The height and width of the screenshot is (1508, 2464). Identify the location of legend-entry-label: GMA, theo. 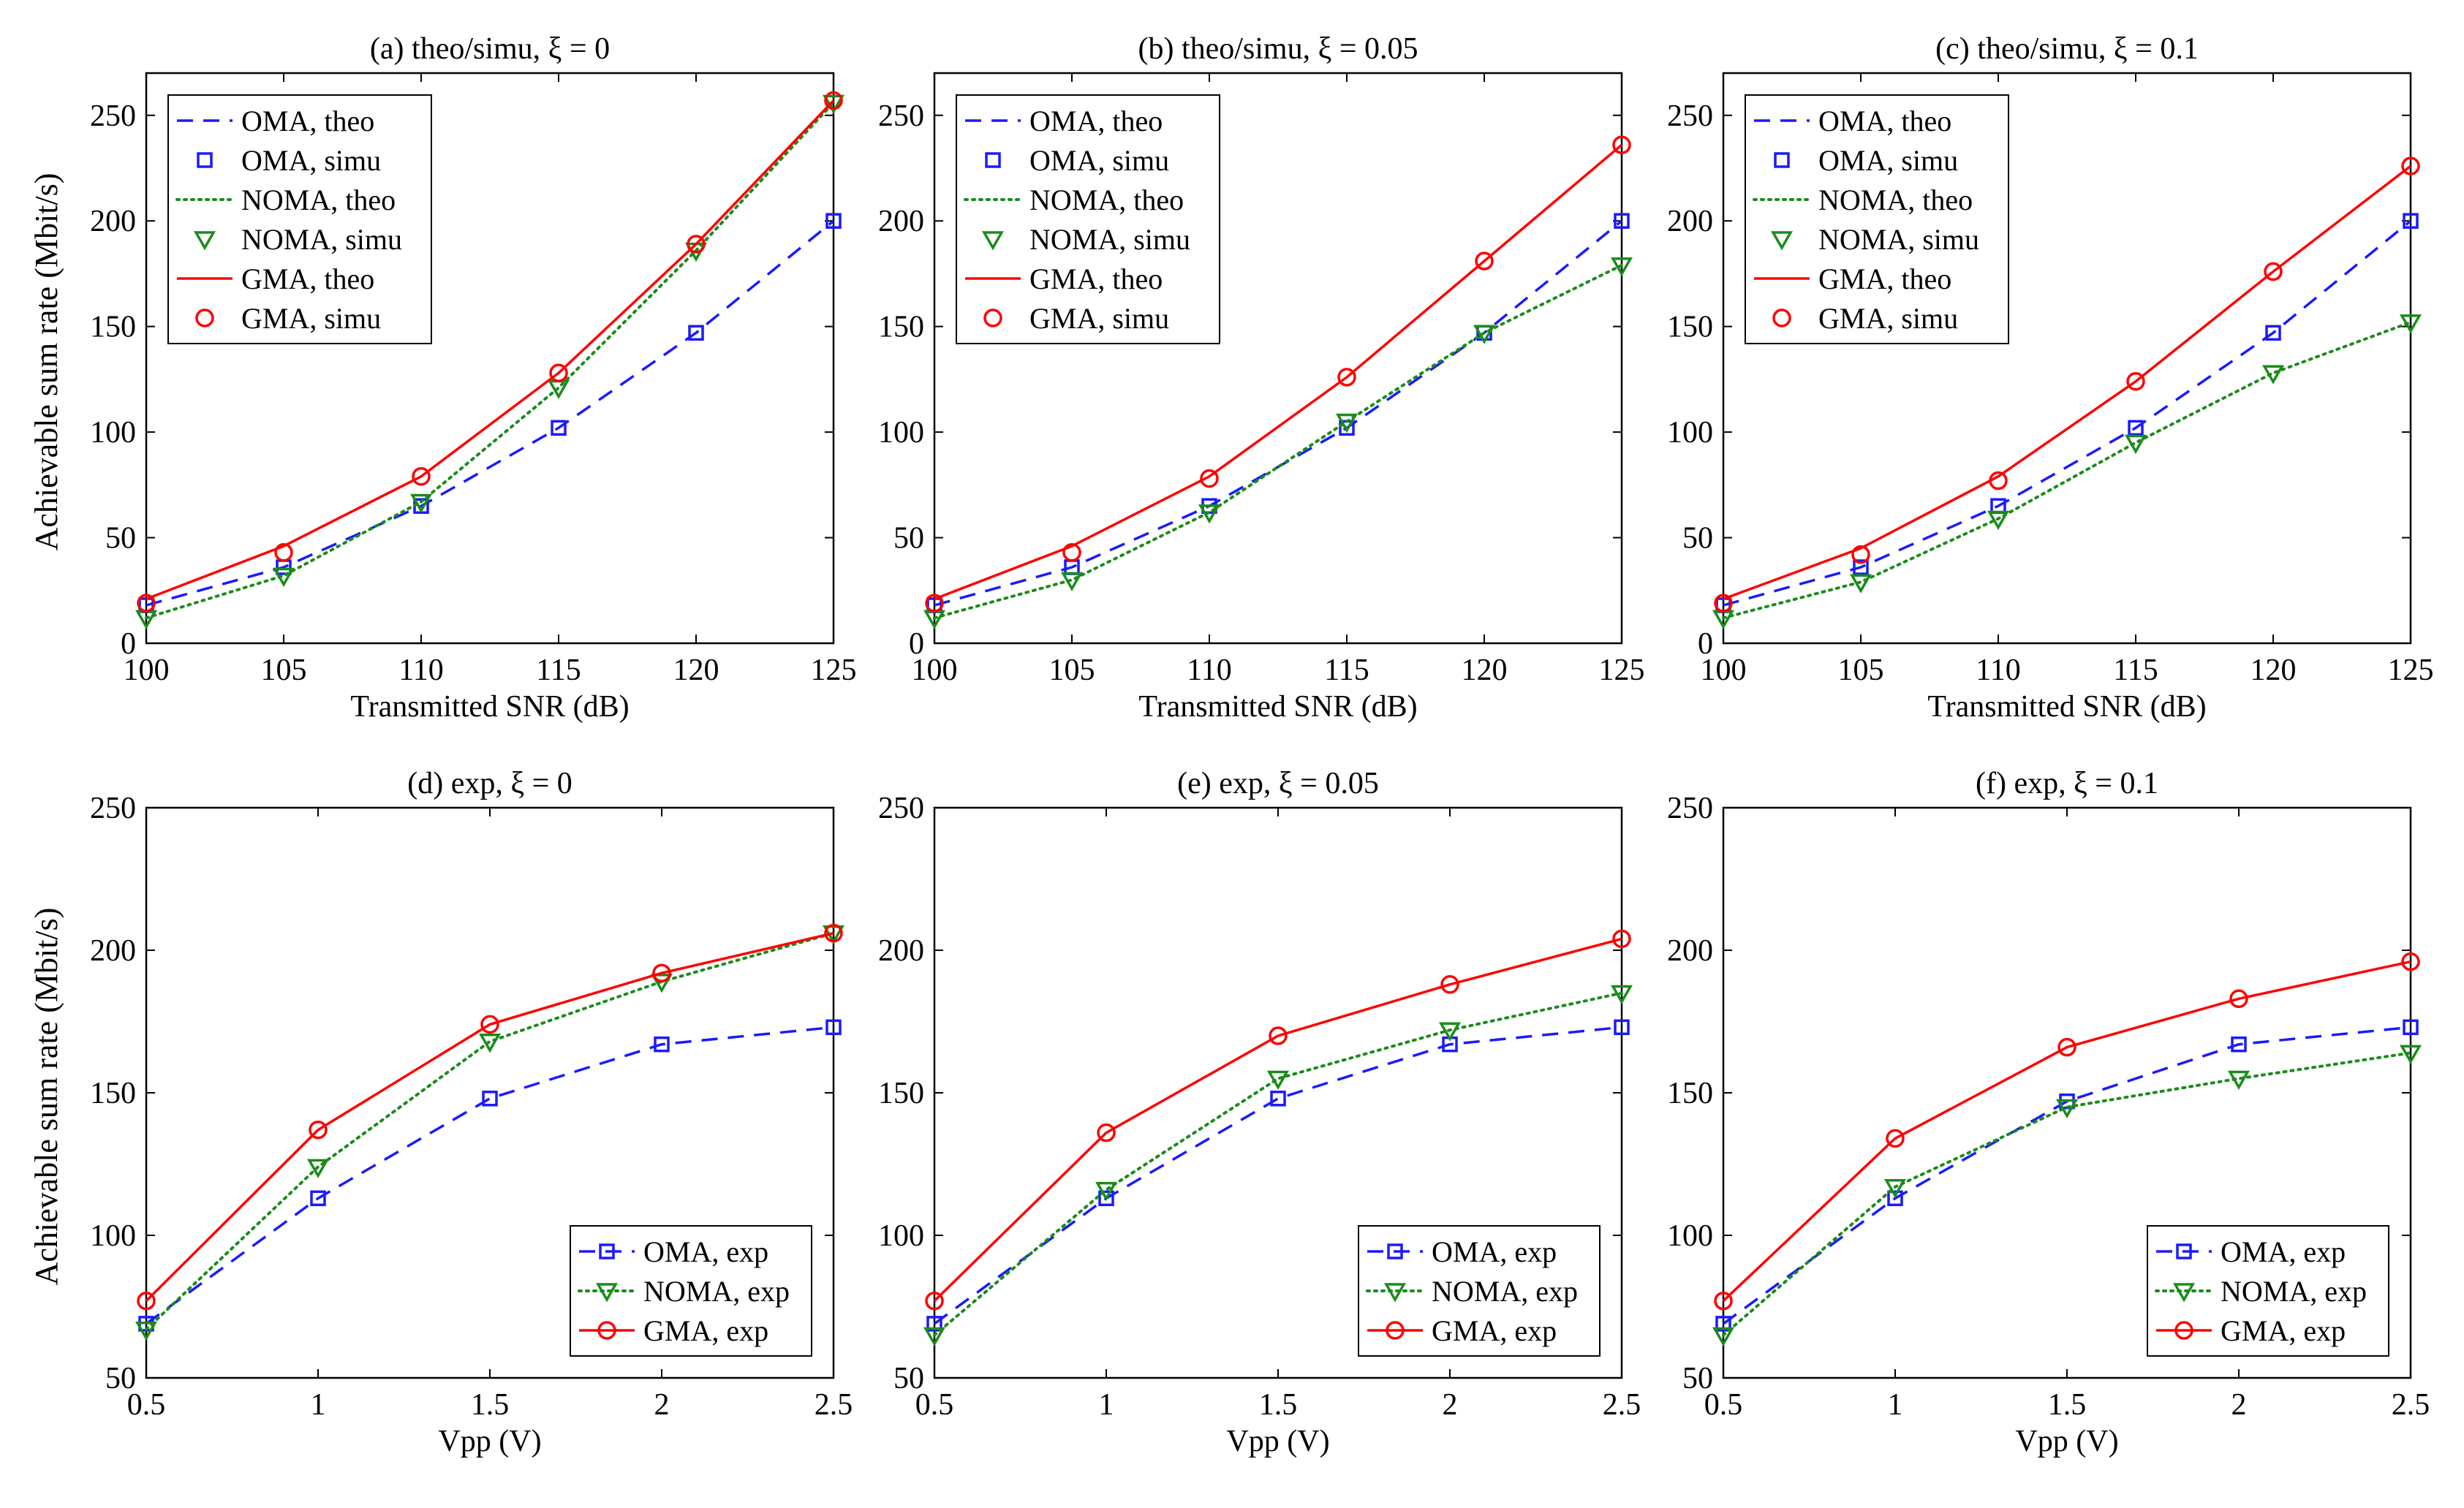
(1884, 278).